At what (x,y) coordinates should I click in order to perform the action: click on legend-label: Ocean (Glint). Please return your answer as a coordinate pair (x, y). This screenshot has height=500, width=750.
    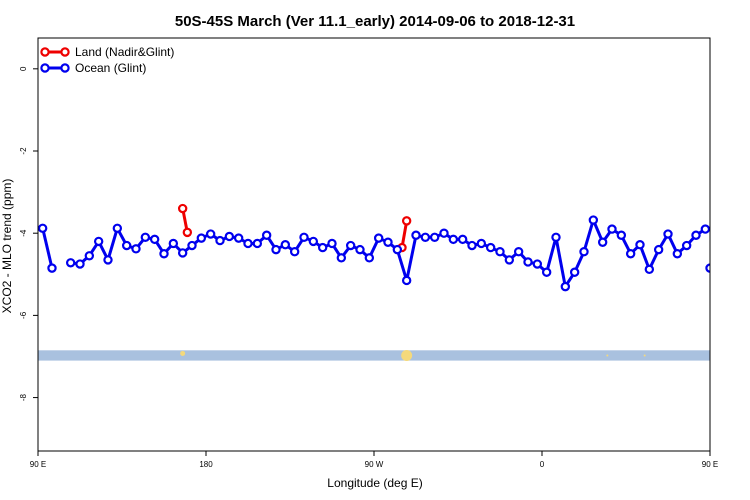
    Looking at the image, I should click on (110, 68).